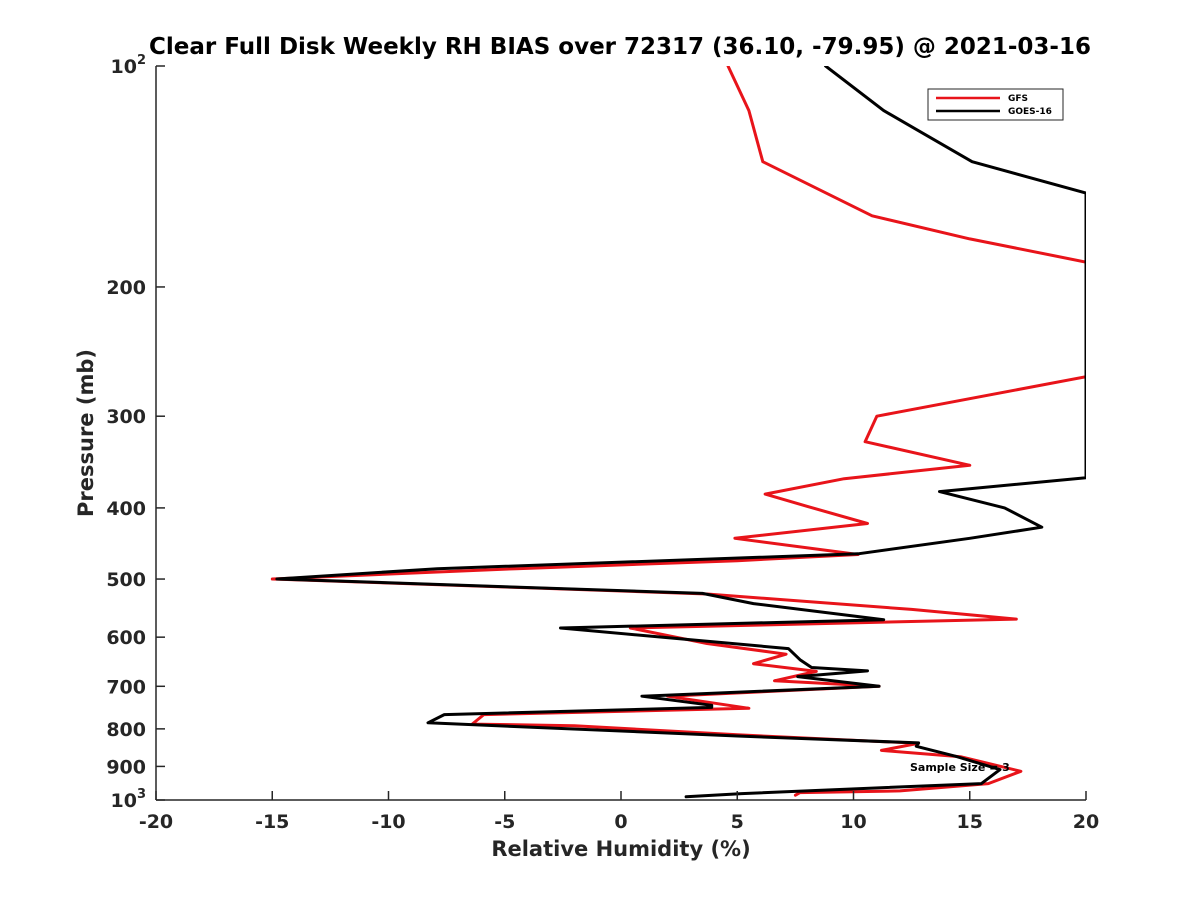 The width and height of the screenshot is (1200, 900). What do you see at coordinates (126, 730) in the screenshot?
I see `y-tick-label: 800` at bounding box center [126, 730].